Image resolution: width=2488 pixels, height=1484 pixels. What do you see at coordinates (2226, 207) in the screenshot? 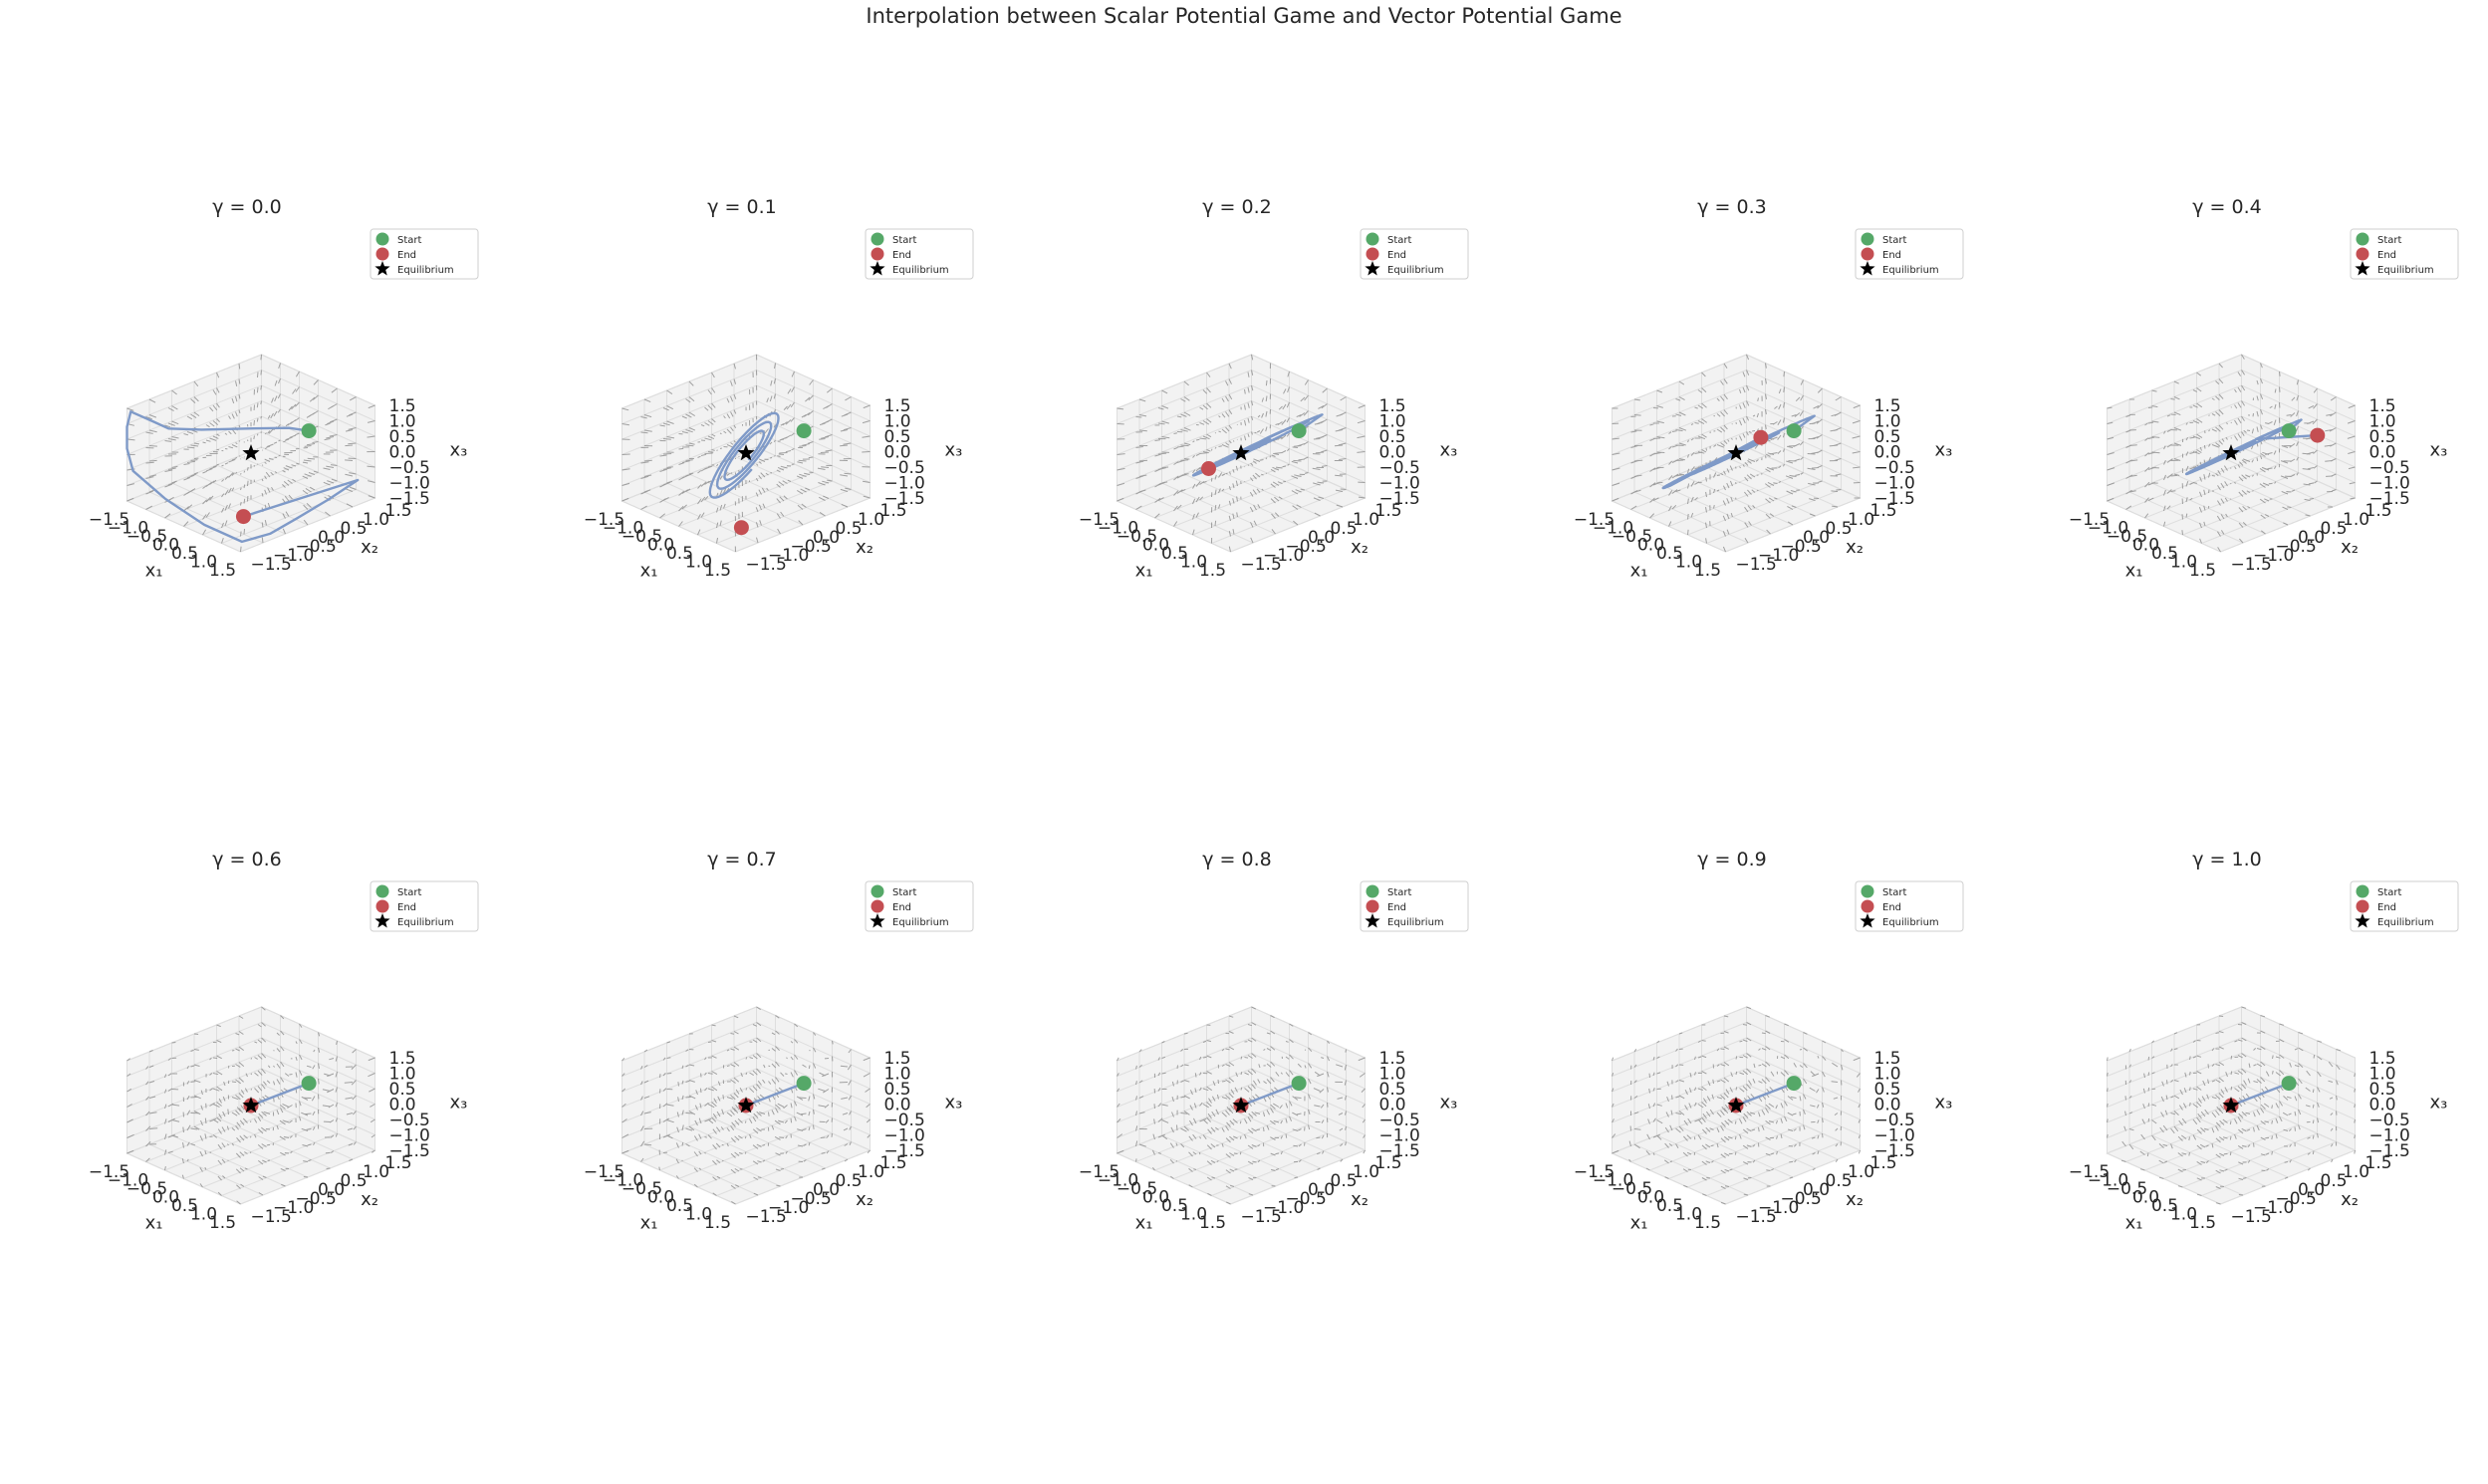
I see `subplot-title: γ = 0.4` at bounding box center [2226, 207].